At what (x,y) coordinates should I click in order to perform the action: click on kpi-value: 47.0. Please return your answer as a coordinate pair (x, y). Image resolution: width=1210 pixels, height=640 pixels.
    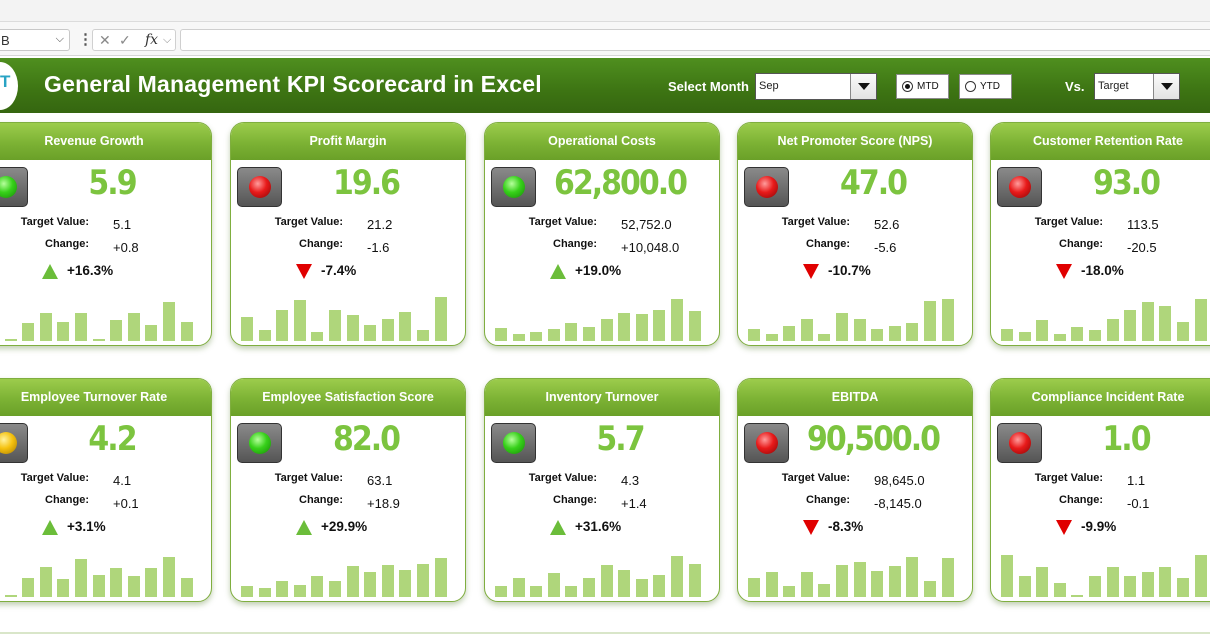
    Looking at the image, I should click on (873, 183).